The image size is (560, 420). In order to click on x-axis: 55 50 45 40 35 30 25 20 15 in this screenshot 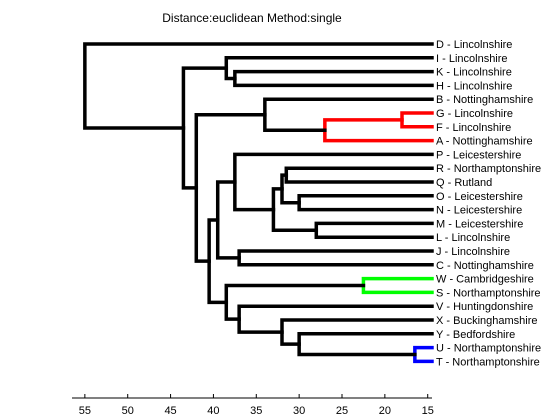, I will do `click(253, 405)`.